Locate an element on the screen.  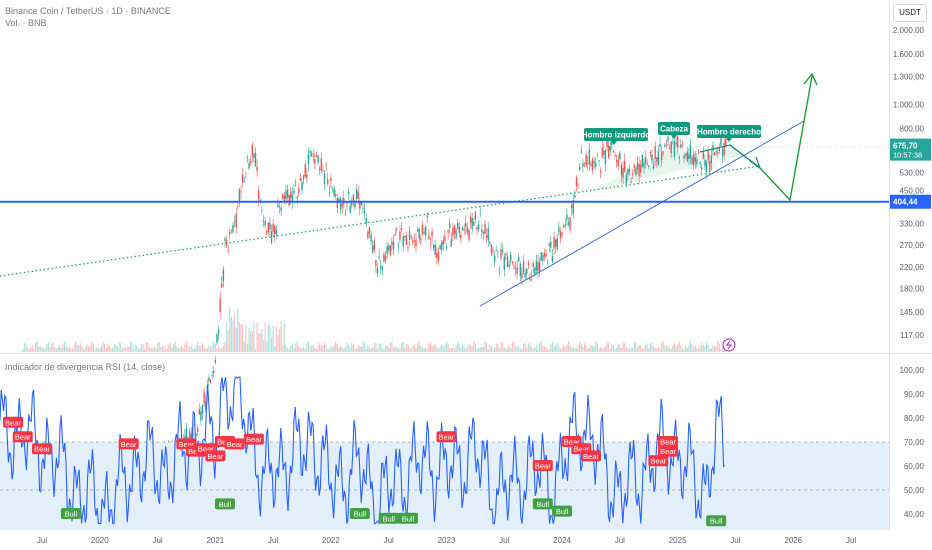
rsi-indicator-title: Indicador de divergencia RSI (14, close) is located at coordinates (85, 367).